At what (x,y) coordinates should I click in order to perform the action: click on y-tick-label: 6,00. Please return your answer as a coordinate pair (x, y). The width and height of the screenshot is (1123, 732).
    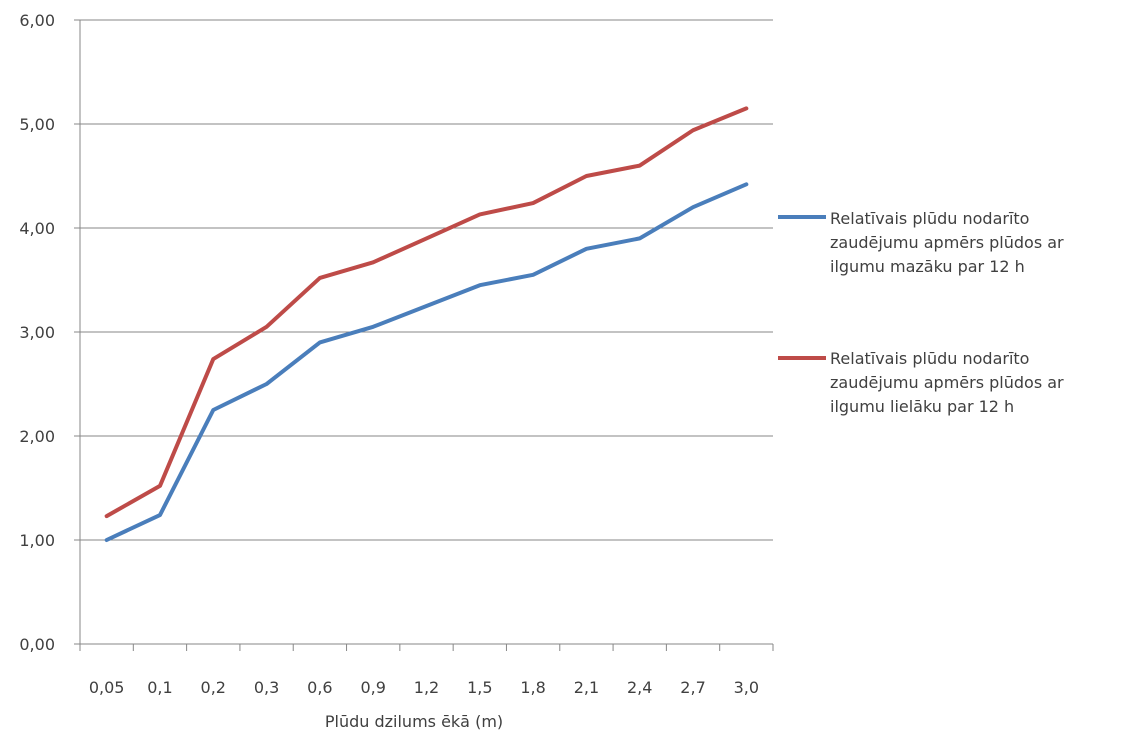
    Looking at the image, I should click on (37, 20).